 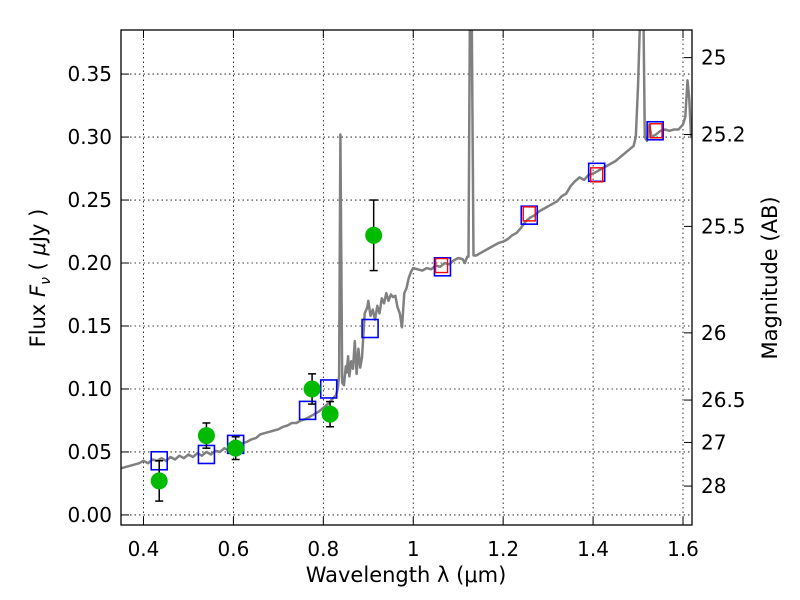 What do you see at coordinates (723, 135) in the screenshot?
I see `y2-tick-label: 25.2` at bounding box center [723, 135].